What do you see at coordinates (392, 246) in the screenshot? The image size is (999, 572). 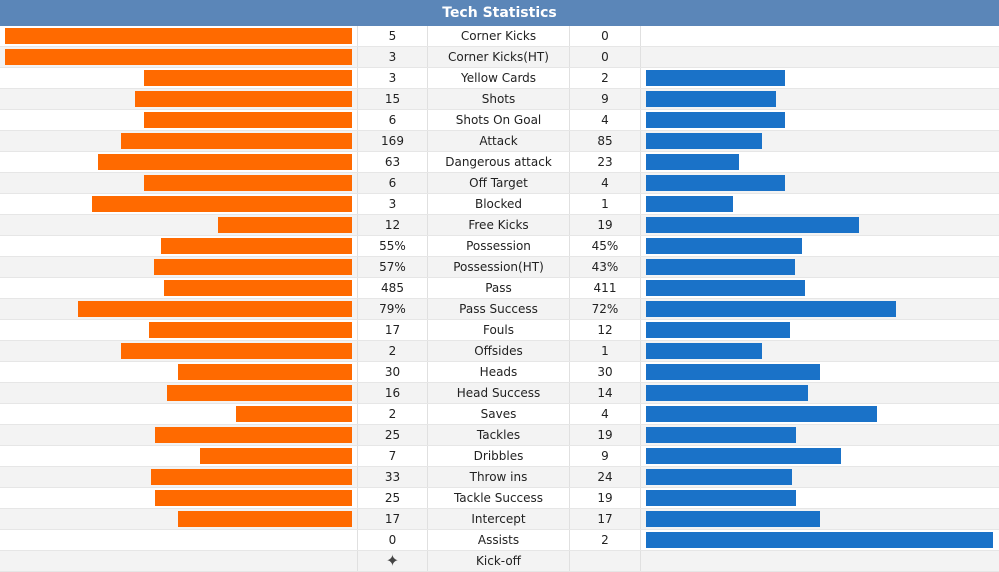 I see `home-value: 55%` at bounding box center [392, 246].